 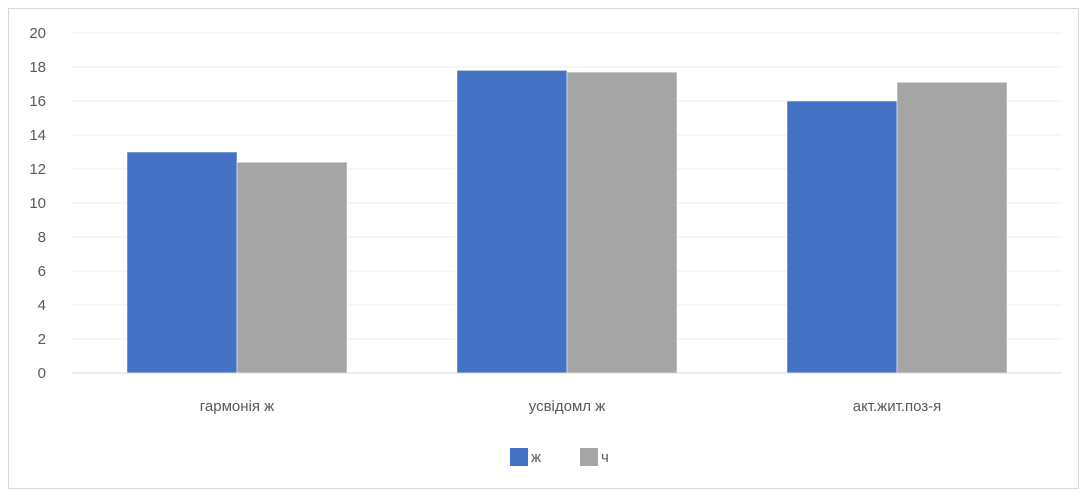 I want to click on legend-swatch-ж, so click(x=519, y=457).